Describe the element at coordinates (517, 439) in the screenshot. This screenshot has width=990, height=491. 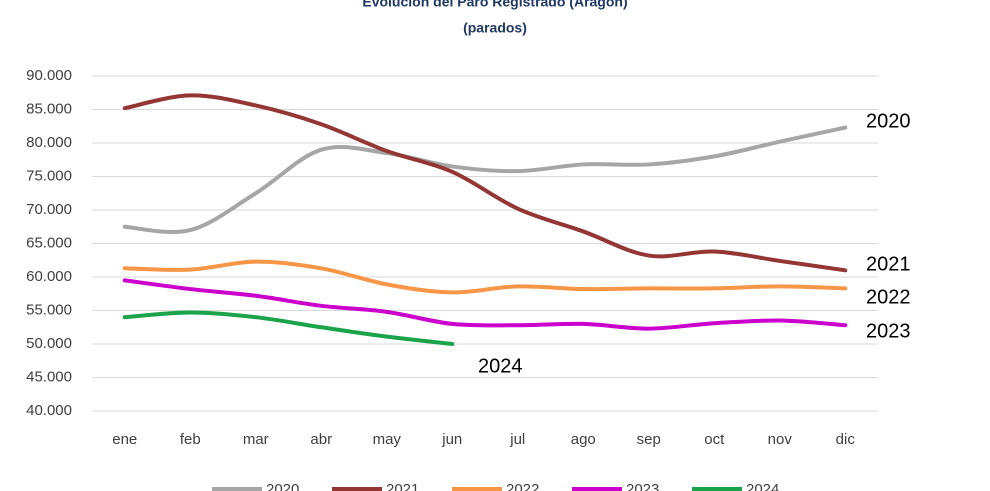
I see `x-tick-label: jul` at that location.